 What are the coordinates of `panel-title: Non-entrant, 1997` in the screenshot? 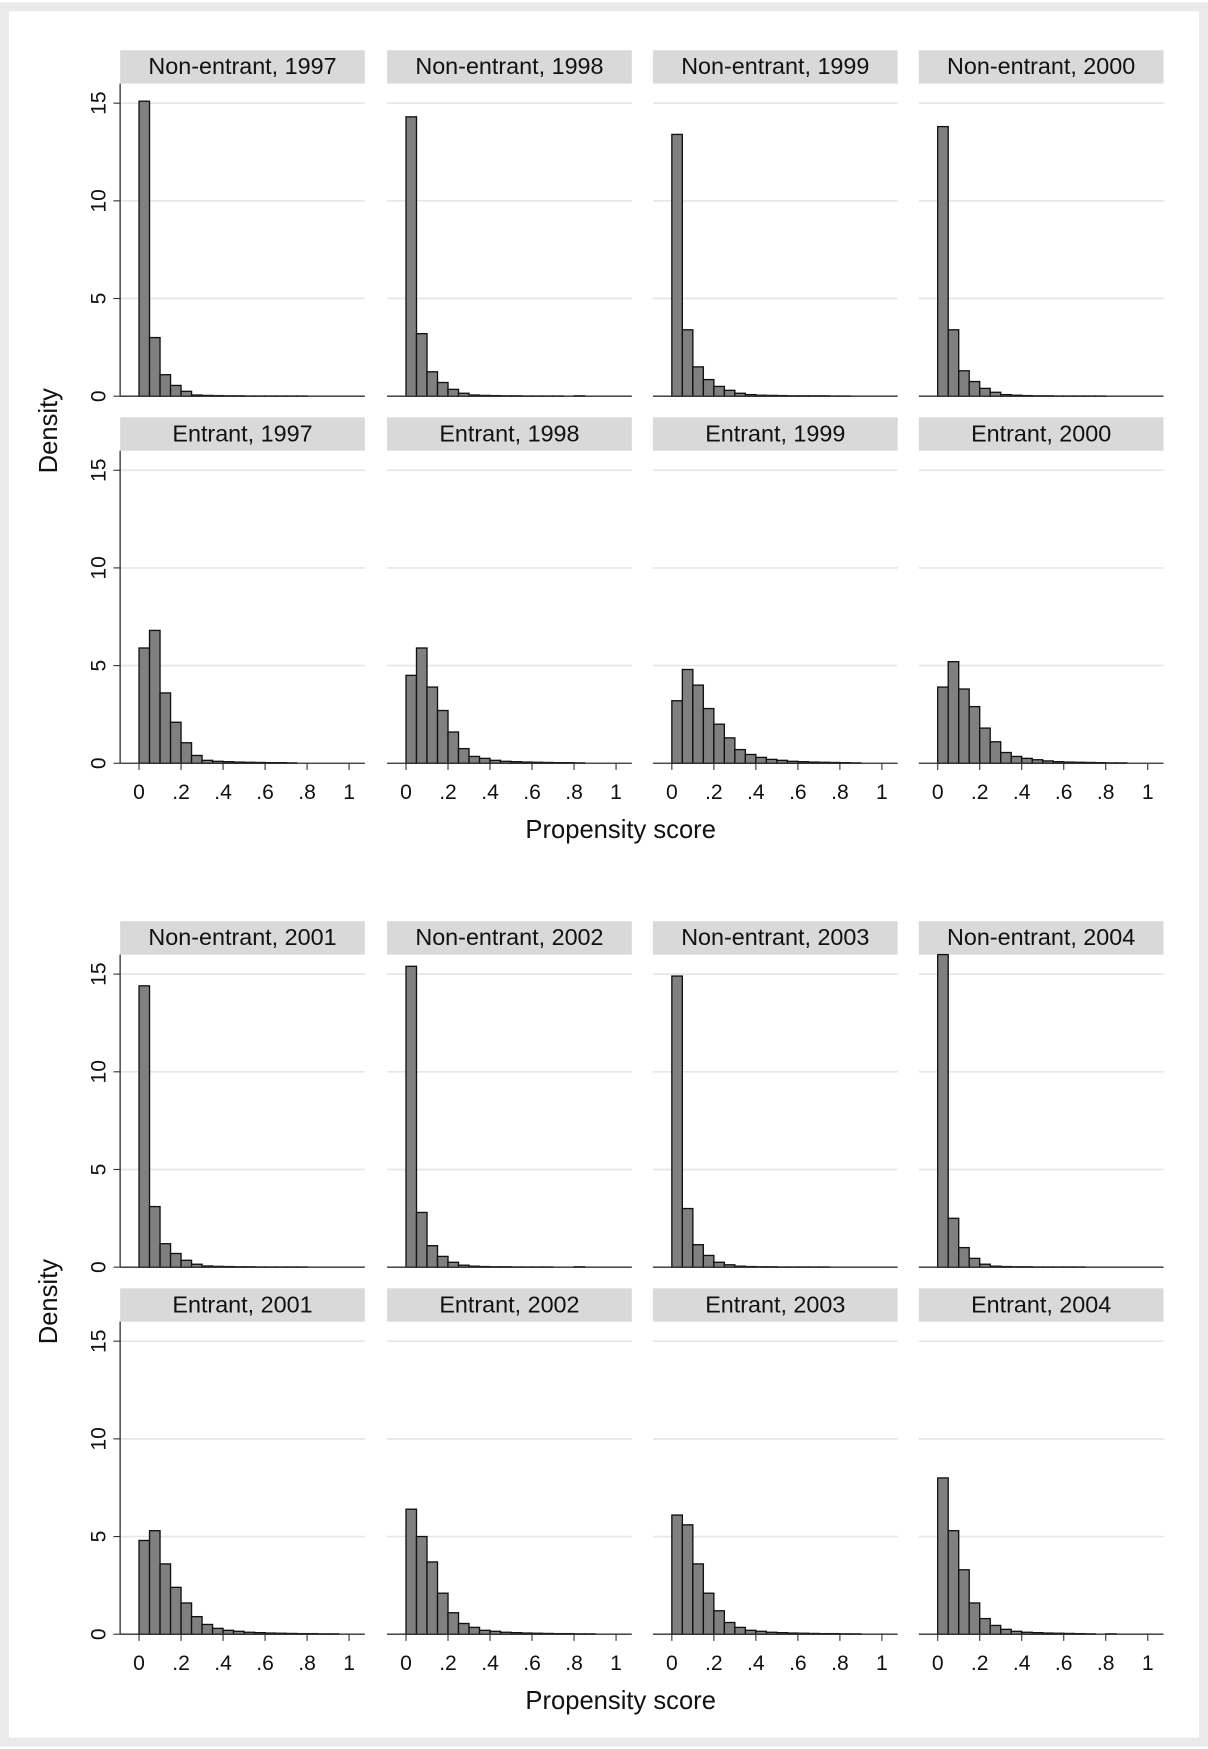 It's located at (242, 66).